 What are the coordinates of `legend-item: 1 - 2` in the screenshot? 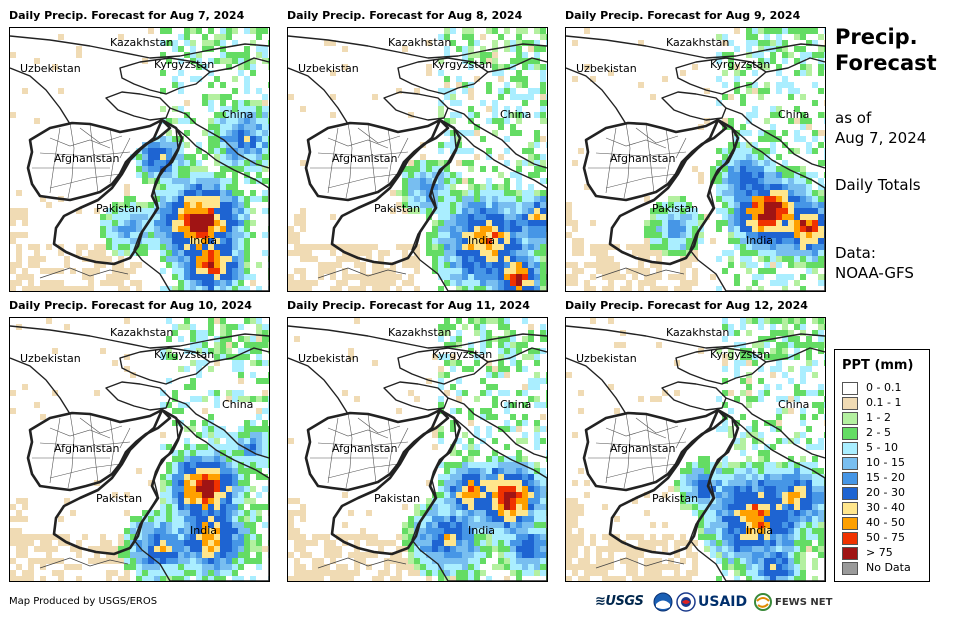 It's located at (866, 418).